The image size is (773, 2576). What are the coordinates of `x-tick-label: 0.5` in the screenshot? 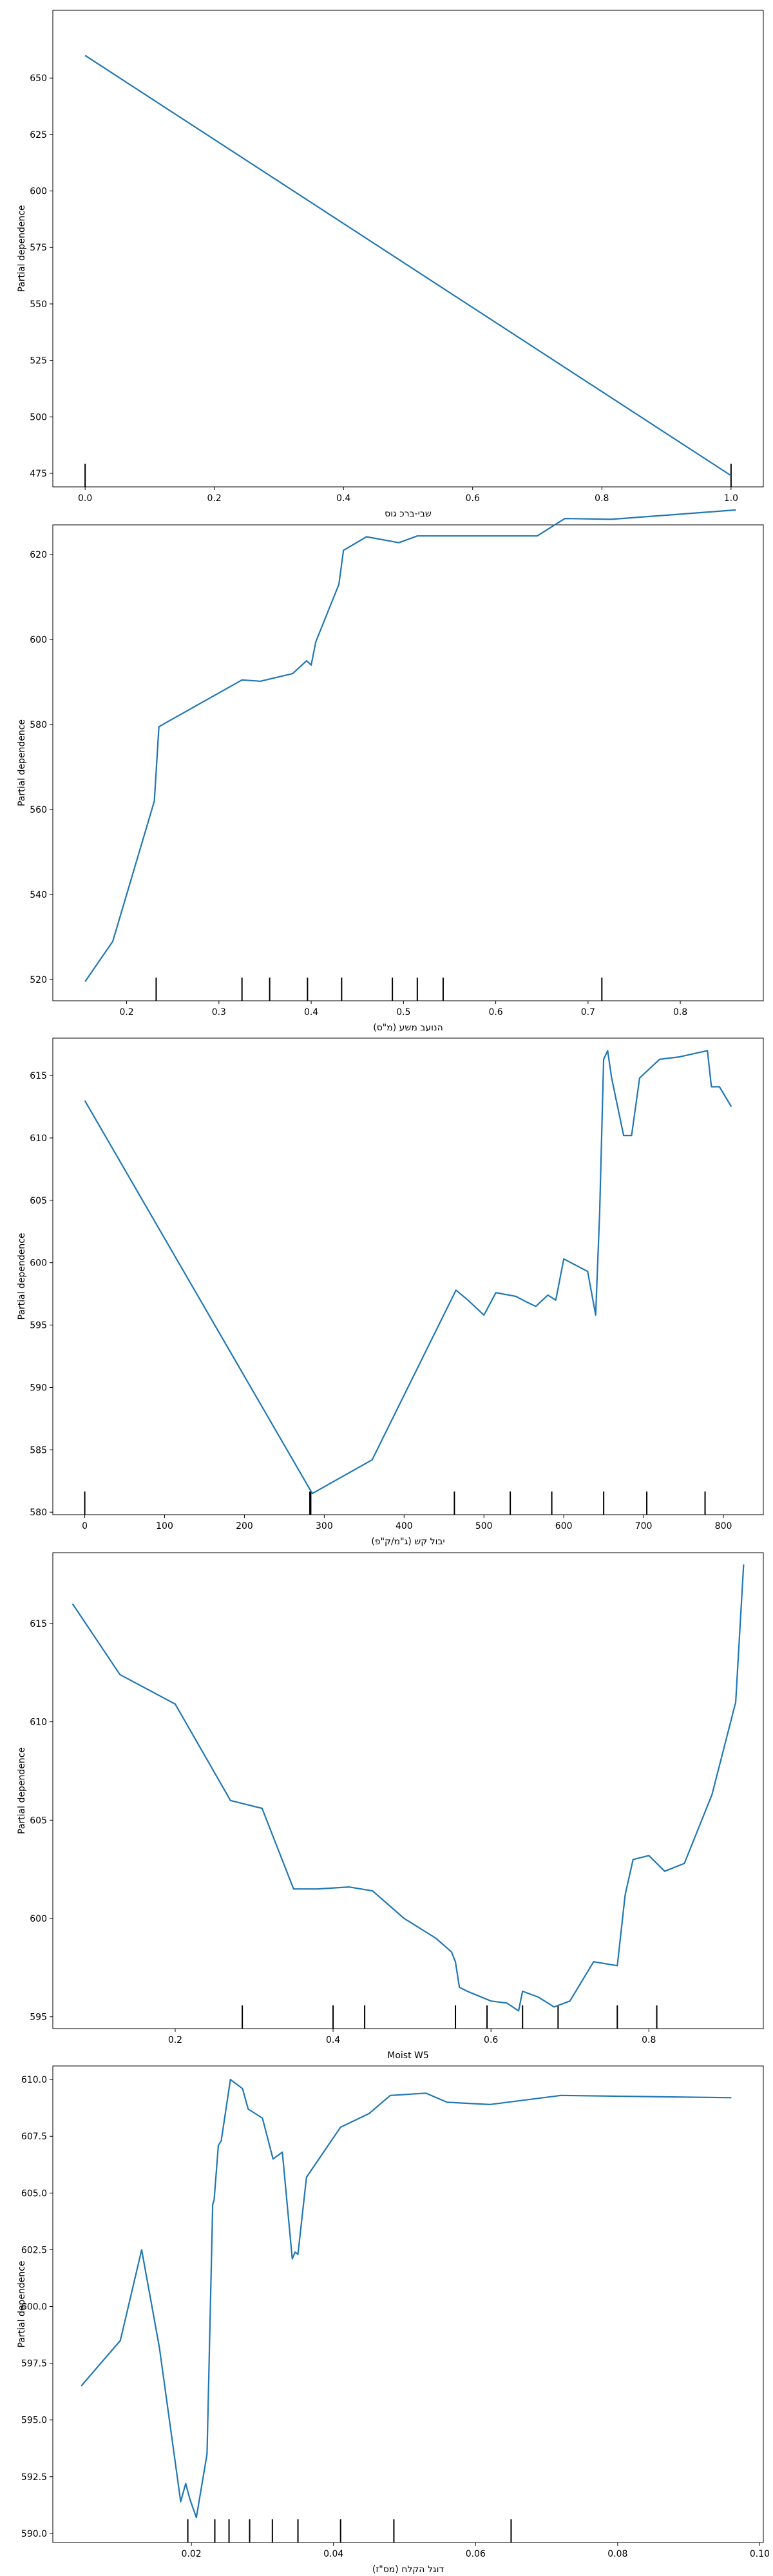 It's located at (403, 1012).